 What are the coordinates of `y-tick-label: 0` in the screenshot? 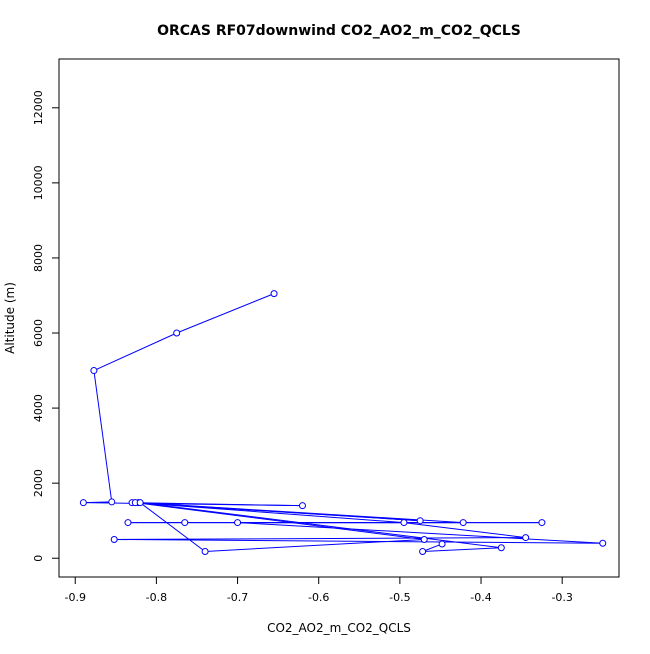 It's located at (38, 558).